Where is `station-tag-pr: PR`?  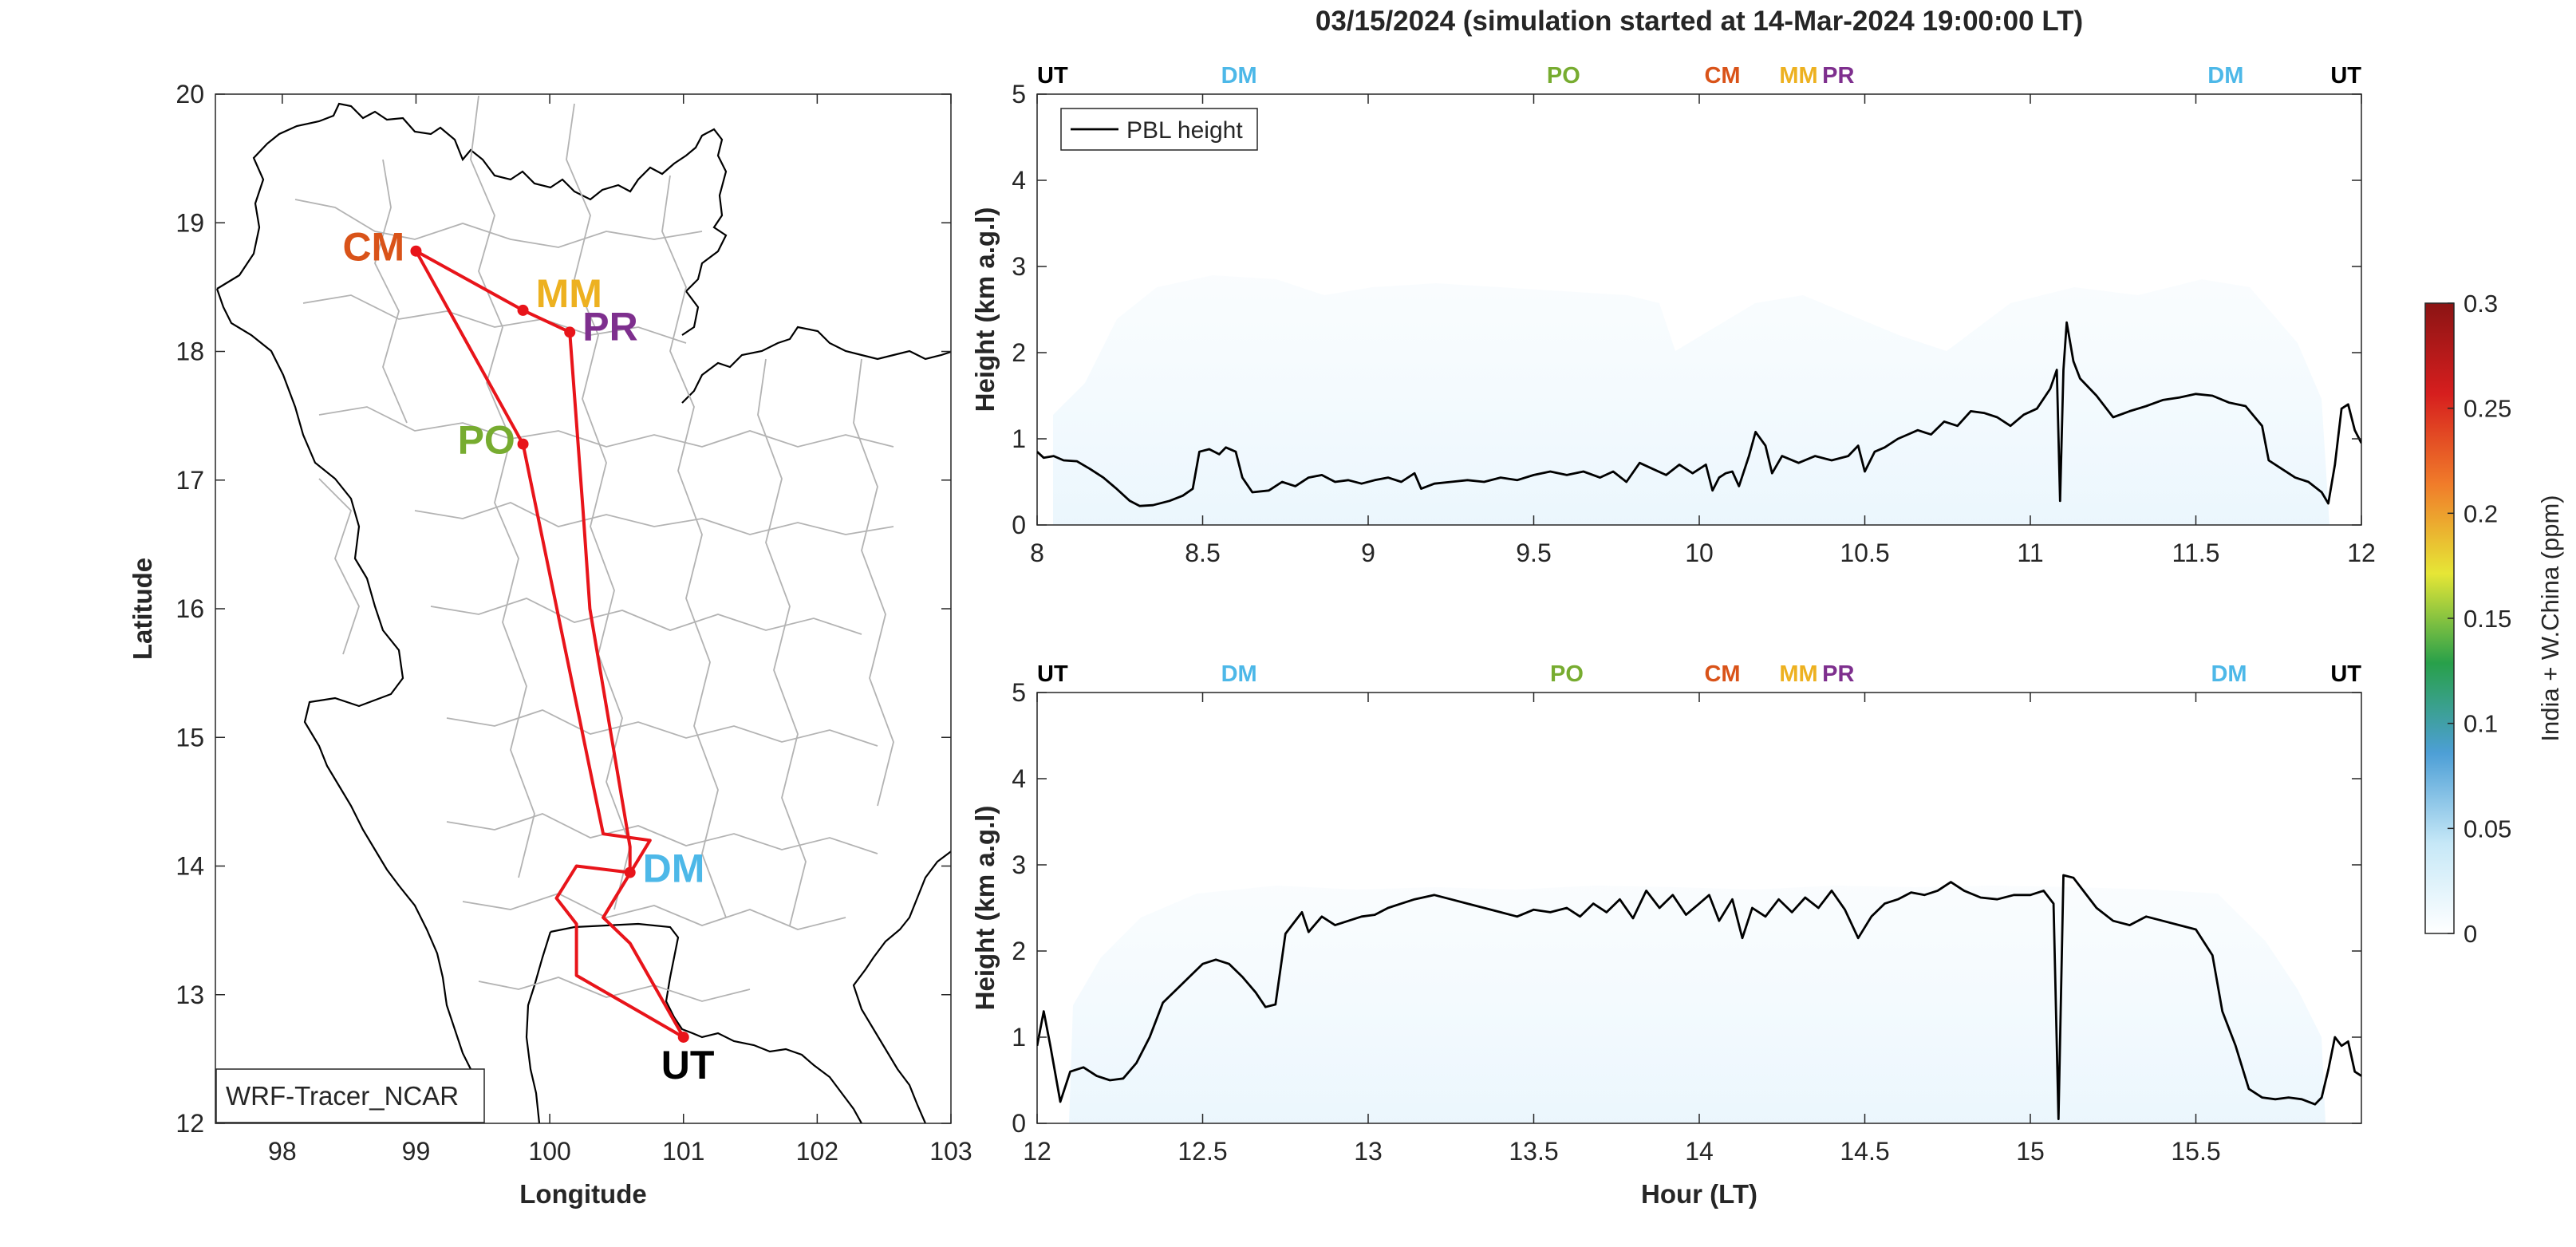 station-tag-pr: PR is located at coordinates (1838, 674).